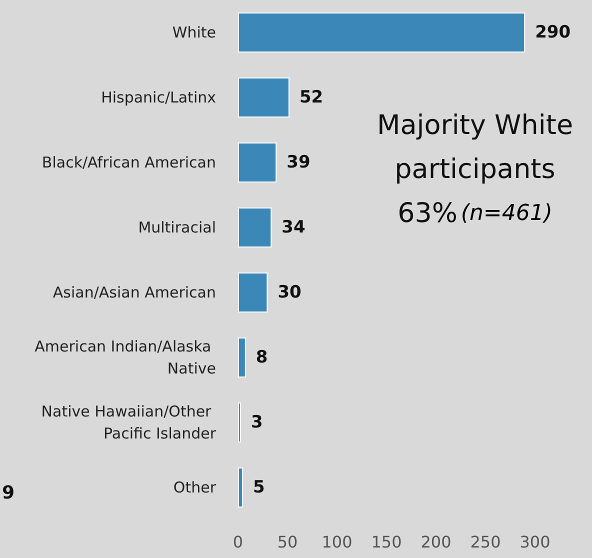 The image size is (592, 558). I want to click on x-tick-label: 0, so click(238, 542).